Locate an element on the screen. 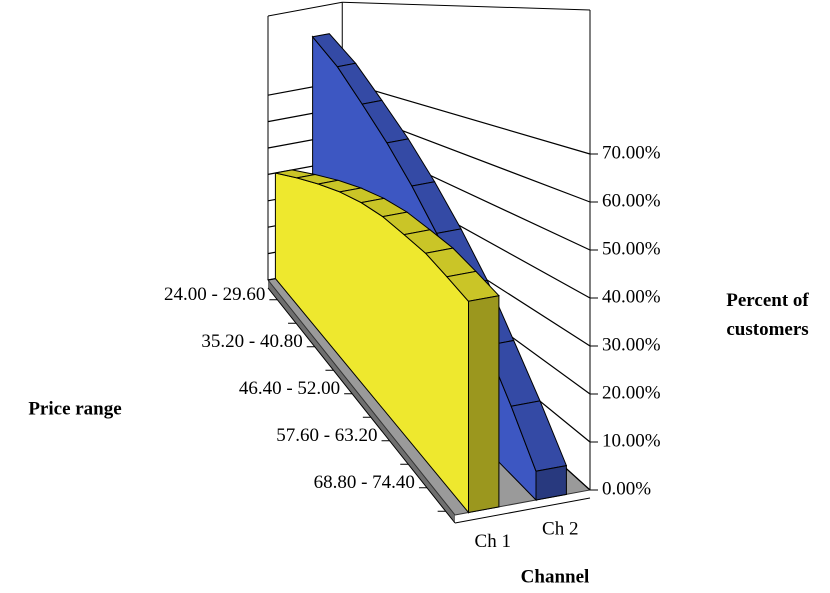 This screenshot has width=830, height=593. x-axis-title: Price range is located at coordinates (74, 408).